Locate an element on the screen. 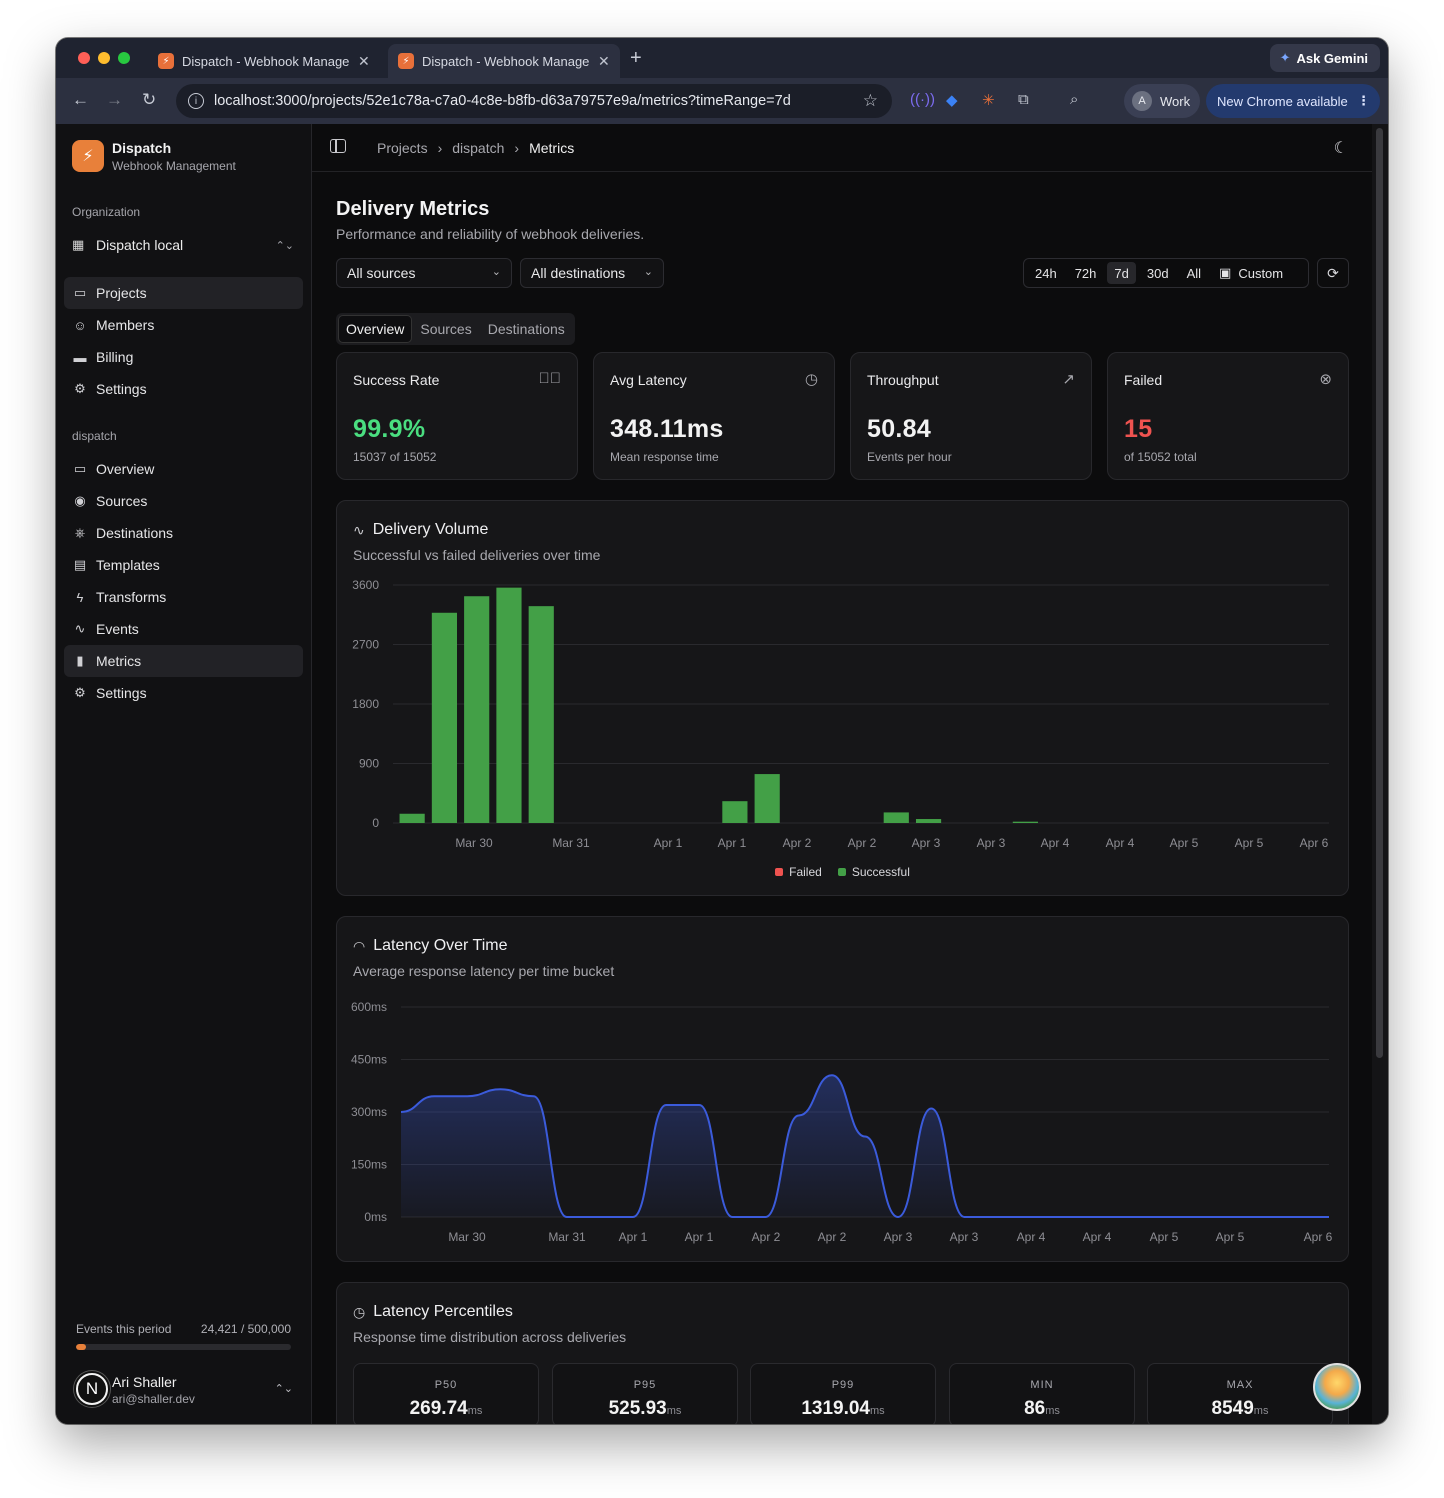  site-info-icon: i is located at coordinates (196, 101).